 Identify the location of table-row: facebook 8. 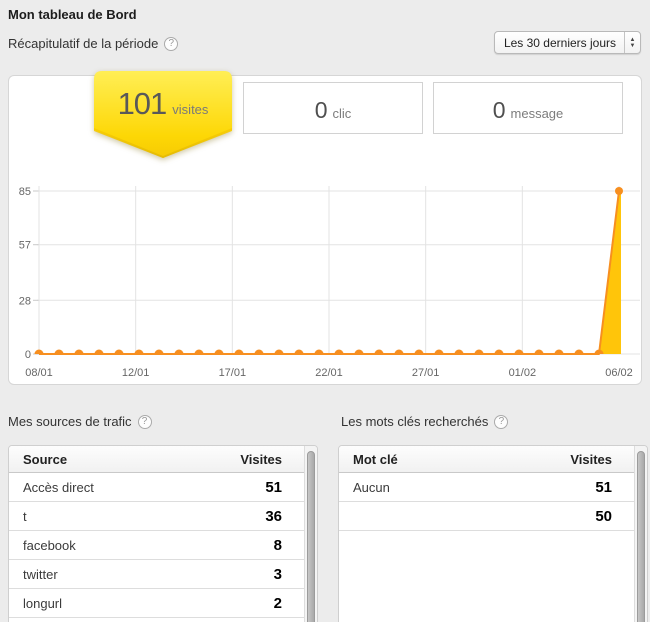
(156, 545).